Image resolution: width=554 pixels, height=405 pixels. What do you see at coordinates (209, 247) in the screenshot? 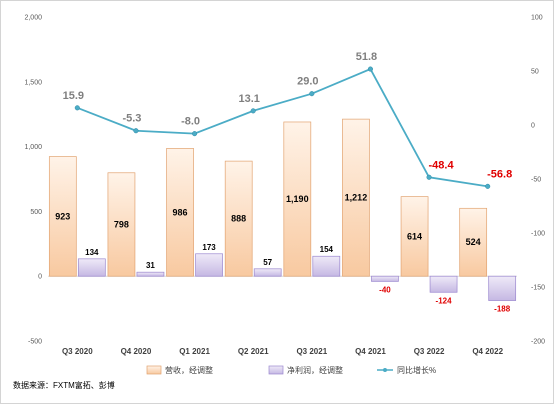
I see `net-profit-value-label: 173` at bounding box center [209, 247].